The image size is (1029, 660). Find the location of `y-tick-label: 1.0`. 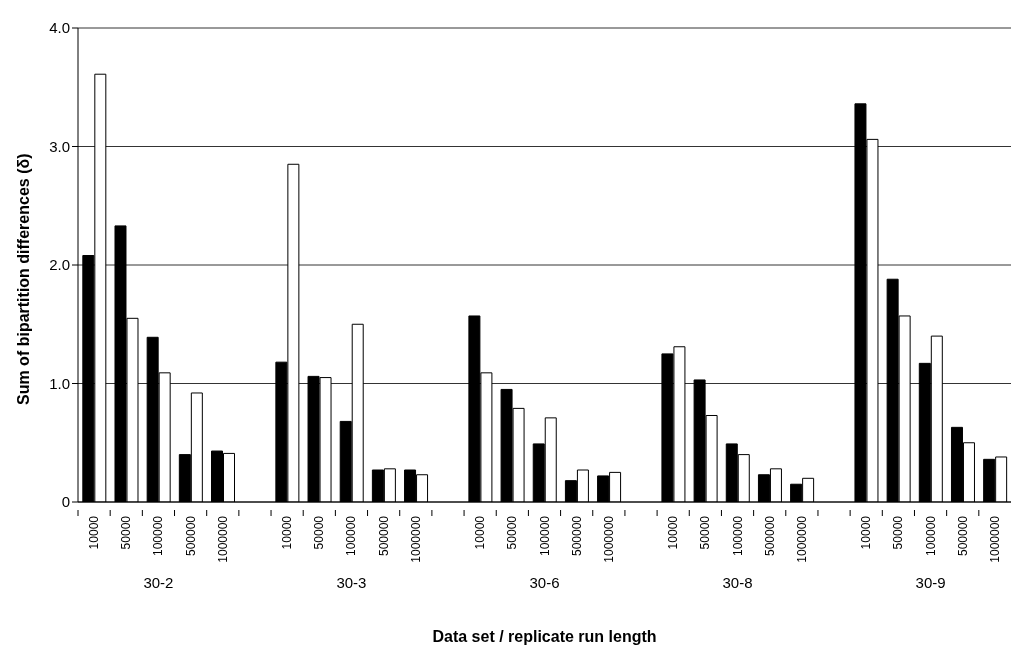

y-tick-label: 1.0 is located at coordinates (59, 383).